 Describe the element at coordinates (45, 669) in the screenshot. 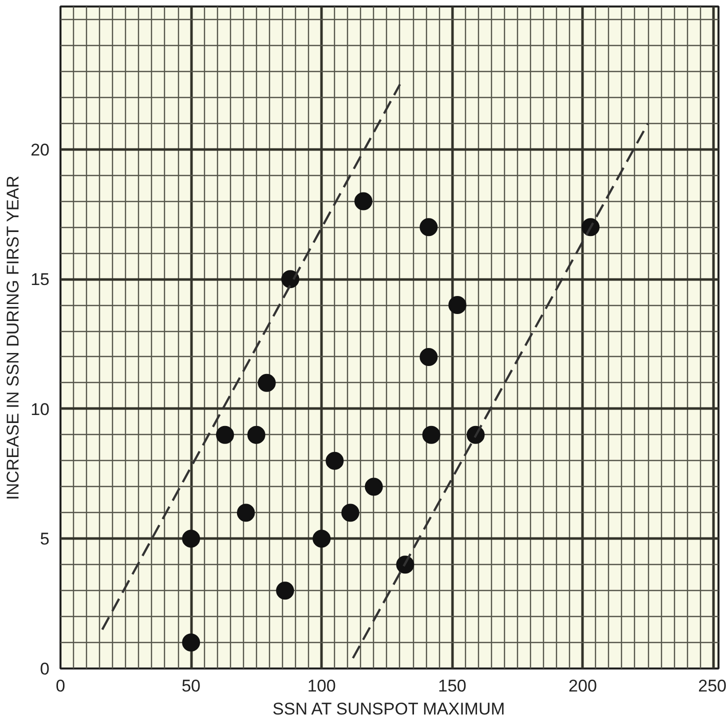

I see `y-tick-label: 0` at that location.